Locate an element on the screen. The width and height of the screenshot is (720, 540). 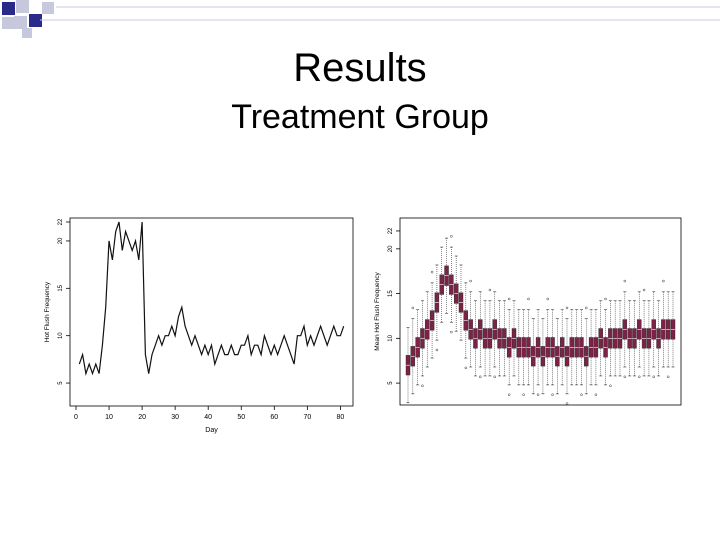
y-tick-label: 15 is located at coordinates (391, 293).